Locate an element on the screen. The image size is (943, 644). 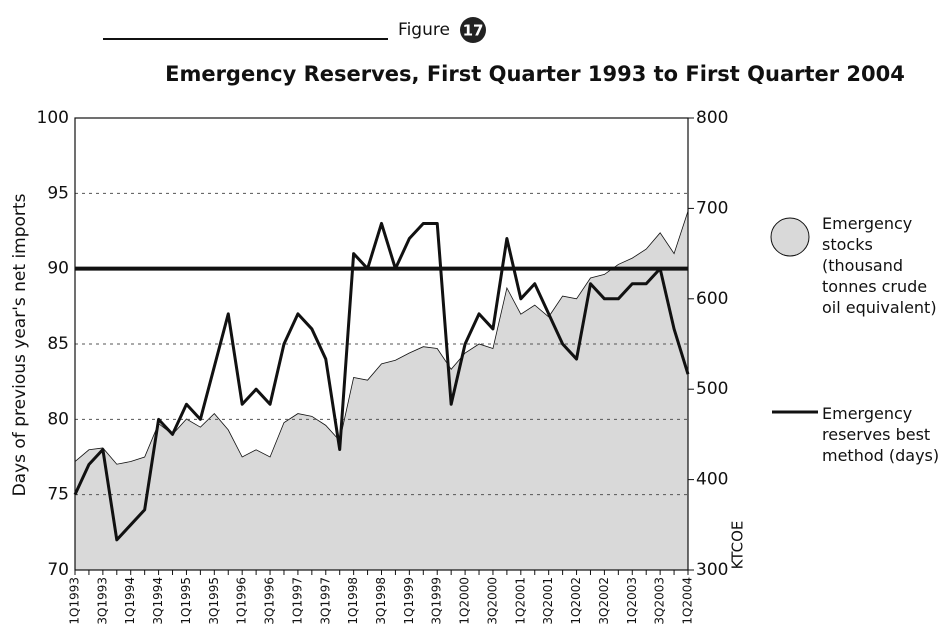
figure-number: 17 is located at coordinates (473, 31).